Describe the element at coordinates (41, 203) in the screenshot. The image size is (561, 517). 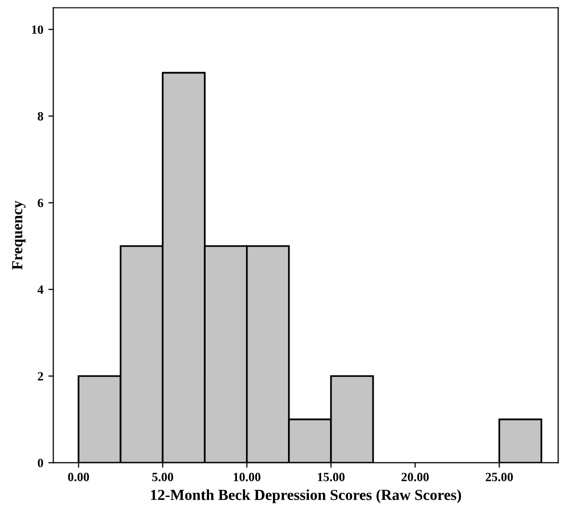
I see `y-tick-label: 6` at that location.